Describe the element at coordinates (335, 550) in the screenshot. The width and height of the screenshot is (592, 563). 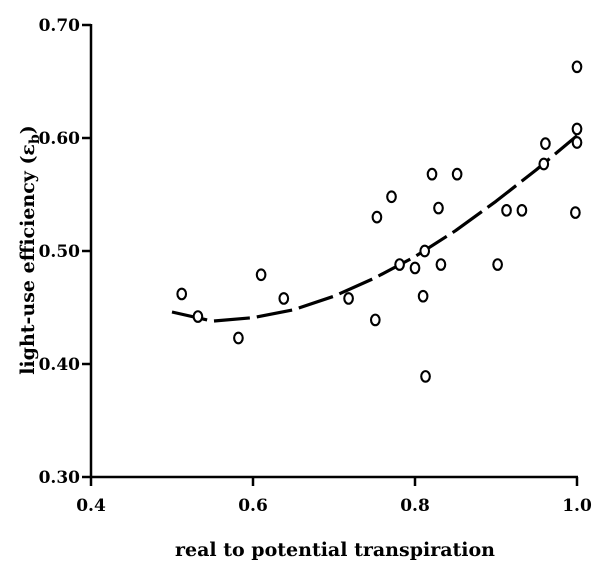
I see `x-axis-label: real to potential transpiration` at that location.